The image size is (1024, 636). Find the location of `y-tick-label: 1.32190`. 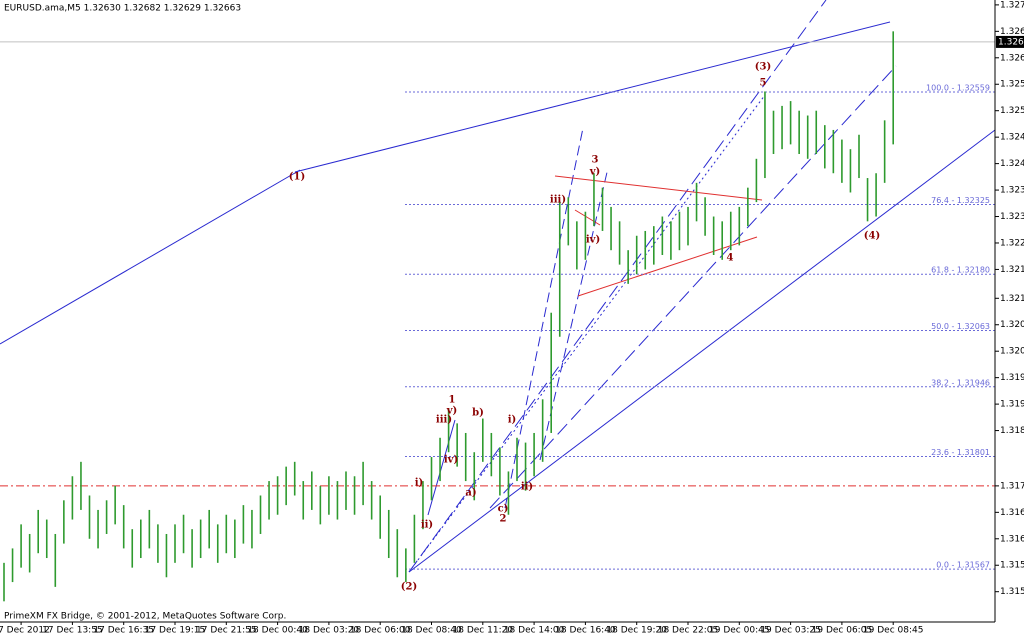

y-tick-label: 1.32190 is located at coordinates (1012, 270).